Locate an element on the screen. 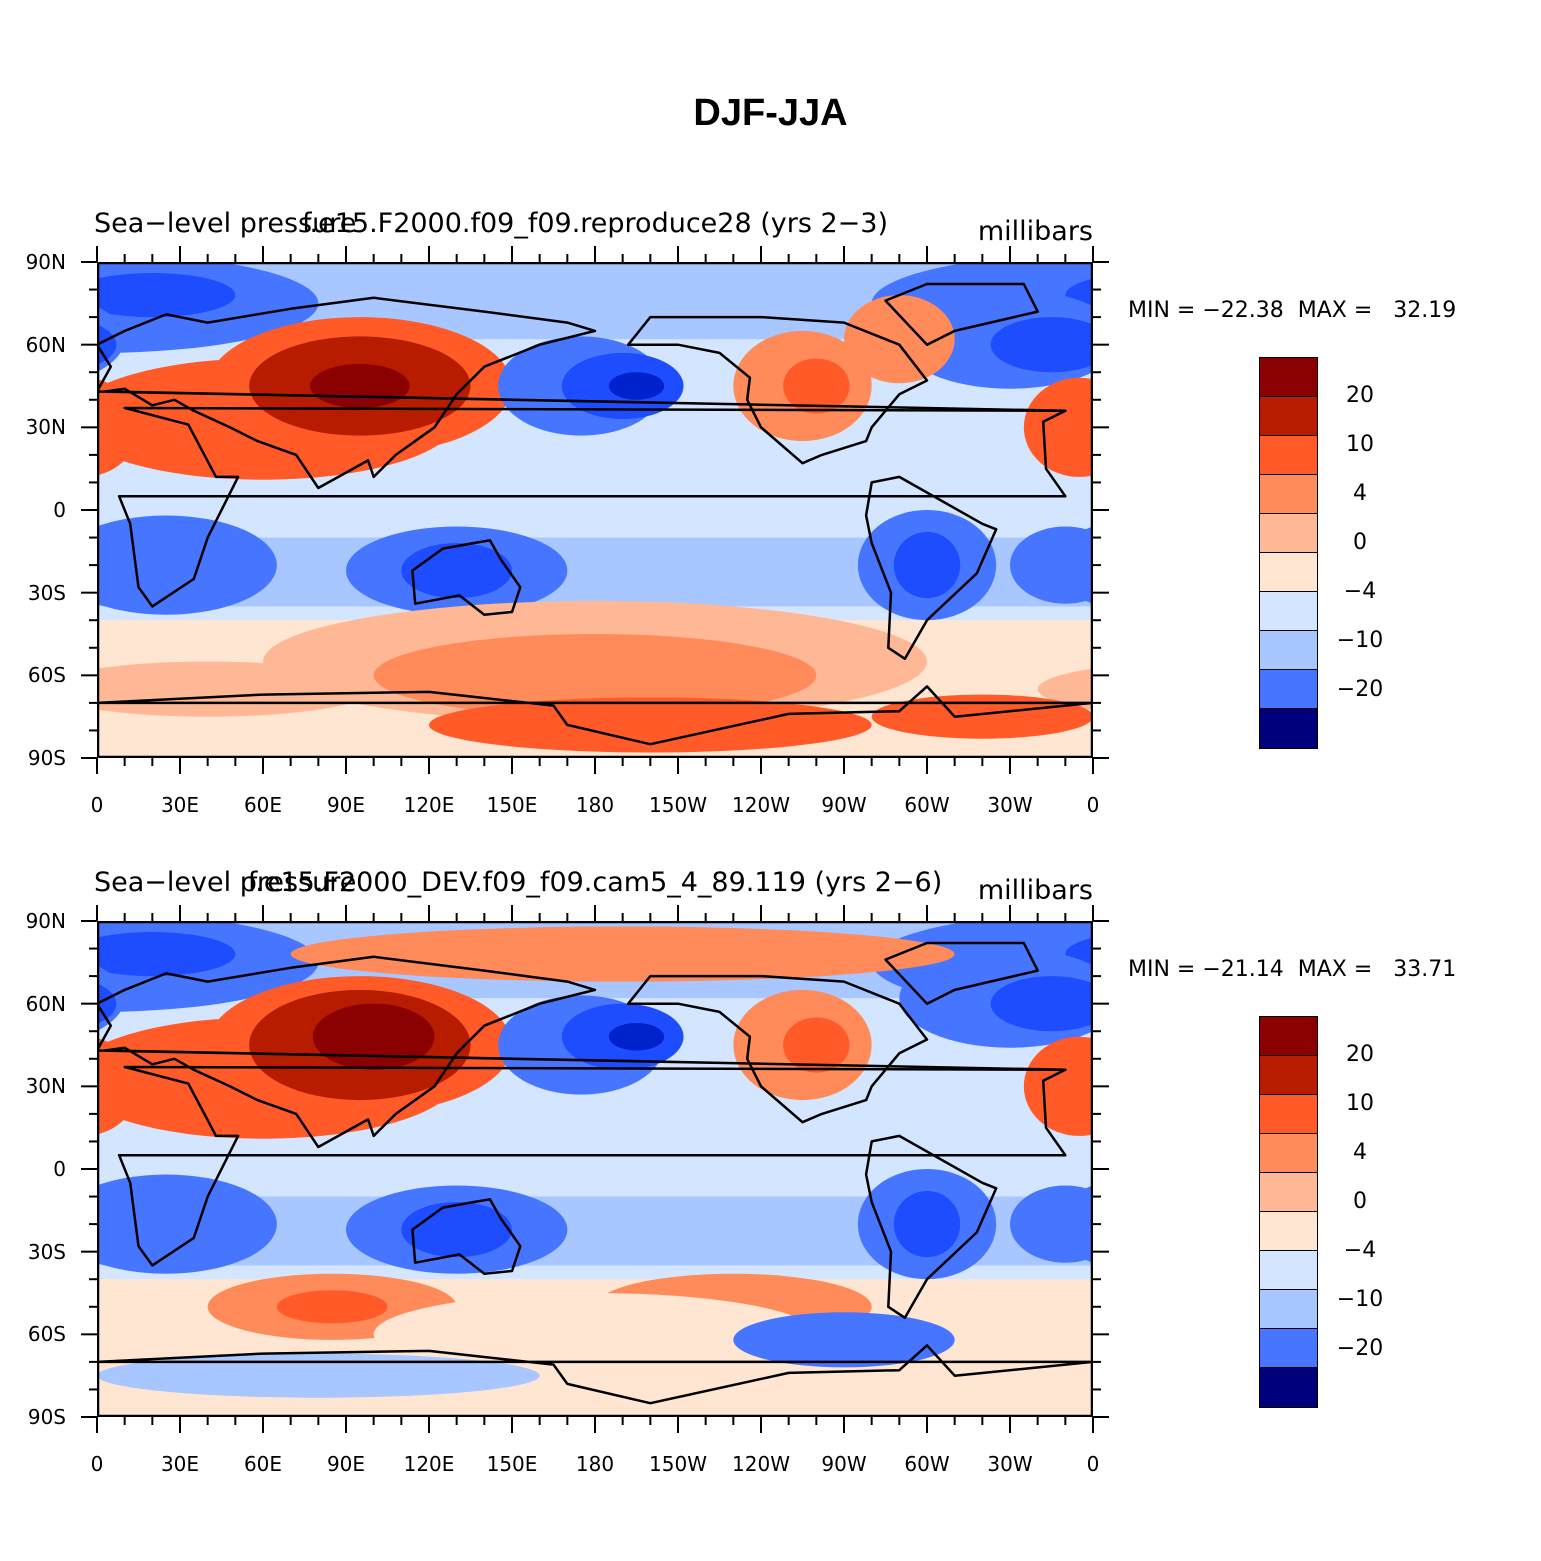 This screenshot has height=1561, width=1541. lon-tick-label: 150W is located at coordinates (678, 805).